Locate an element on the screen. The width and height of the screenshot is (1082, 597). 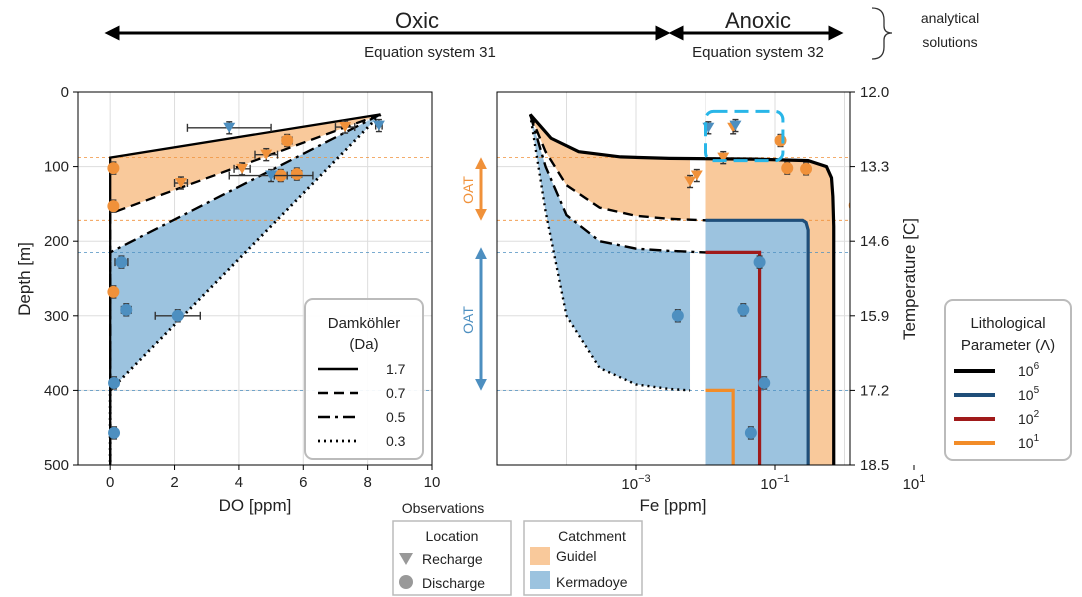
damkohler-legend-label: 1.7 is located at coordinates (396, 369).